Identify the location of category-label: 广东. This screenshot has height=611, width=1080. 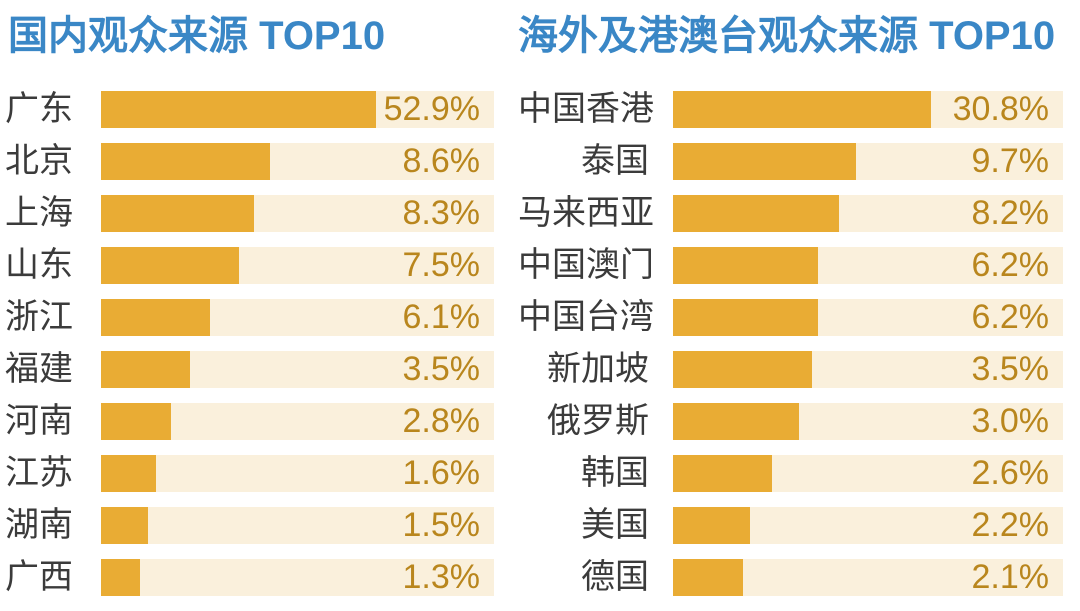
(39, 109).